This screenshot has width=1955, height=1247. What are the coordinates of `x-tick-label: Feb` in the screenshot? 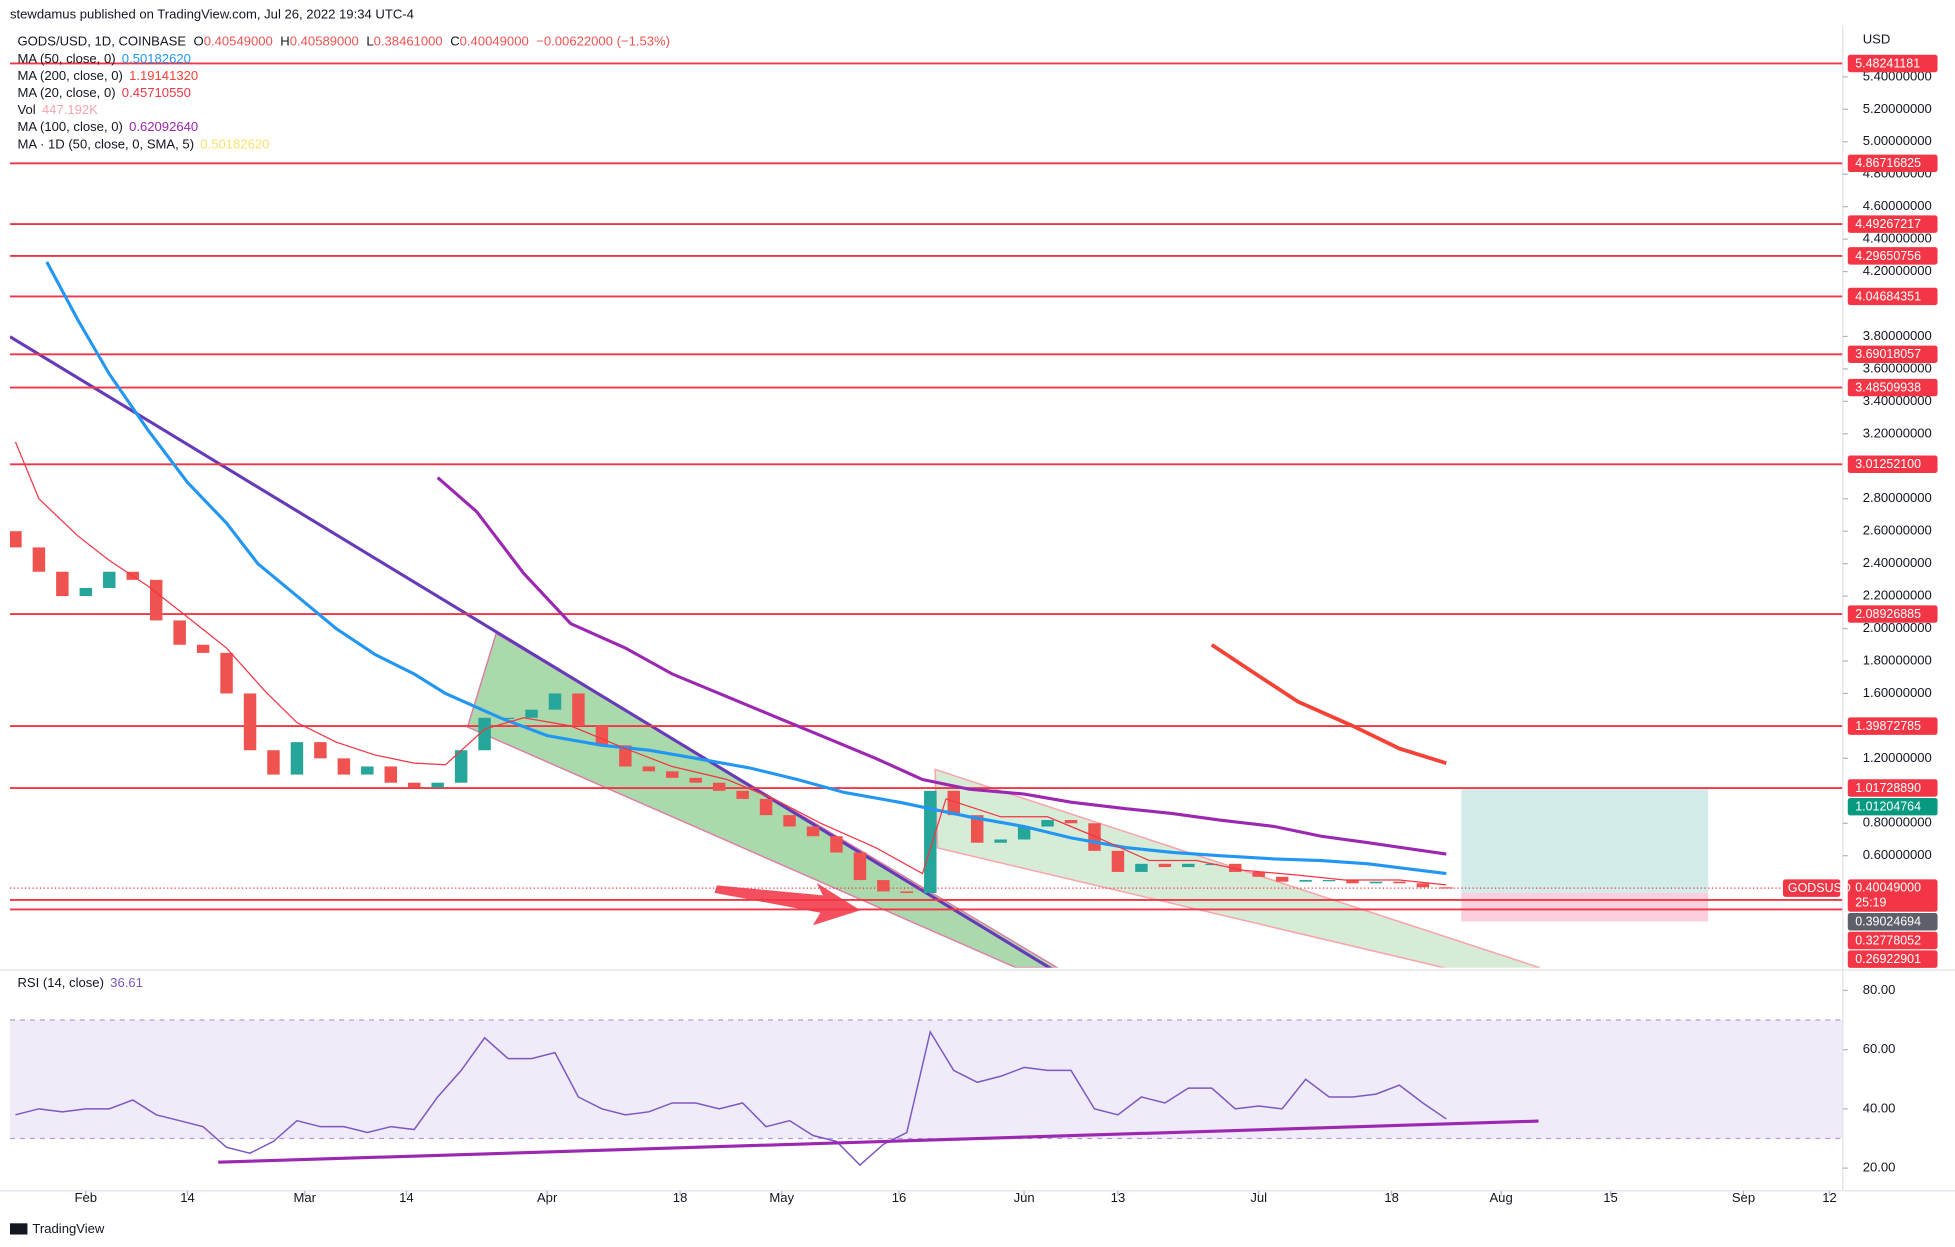 It's located at (86, 1197).